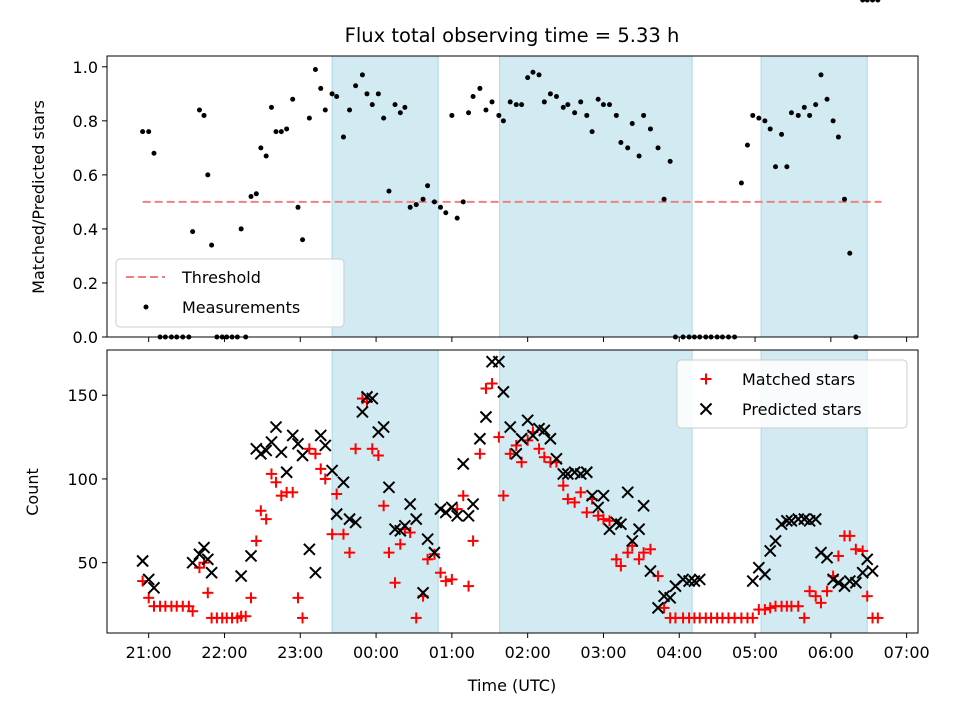 This screenshot has height=720, width=960. I want to click on x-tick-label: 05:00, so click(755, 652).